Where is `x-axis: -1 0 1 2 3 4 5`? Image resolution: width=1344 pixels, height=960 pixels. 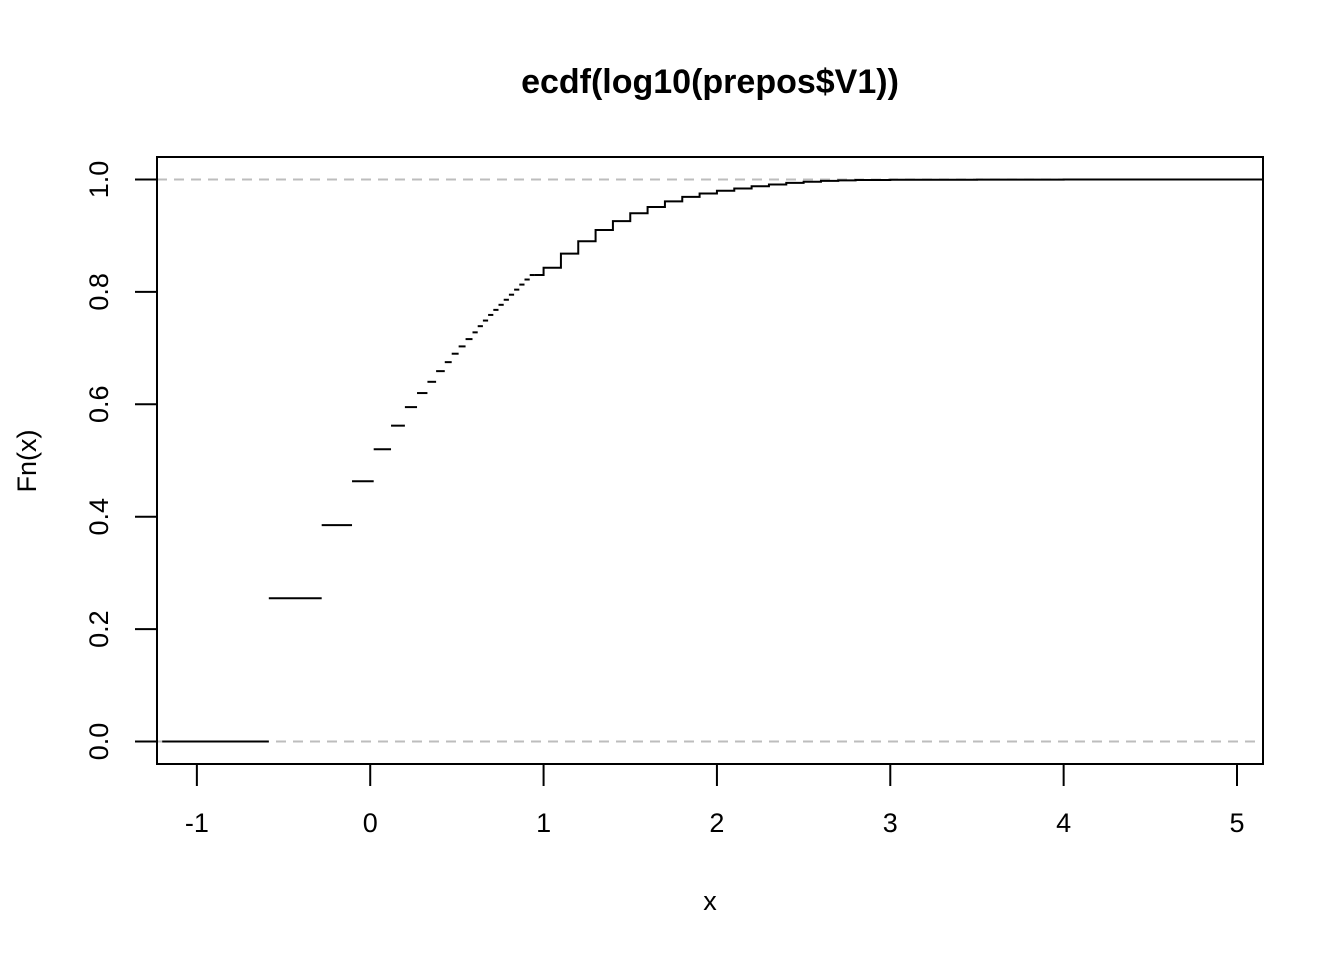
x-axis: -1 0 1 2 3 4 5 is located at coordinates (715, 800).